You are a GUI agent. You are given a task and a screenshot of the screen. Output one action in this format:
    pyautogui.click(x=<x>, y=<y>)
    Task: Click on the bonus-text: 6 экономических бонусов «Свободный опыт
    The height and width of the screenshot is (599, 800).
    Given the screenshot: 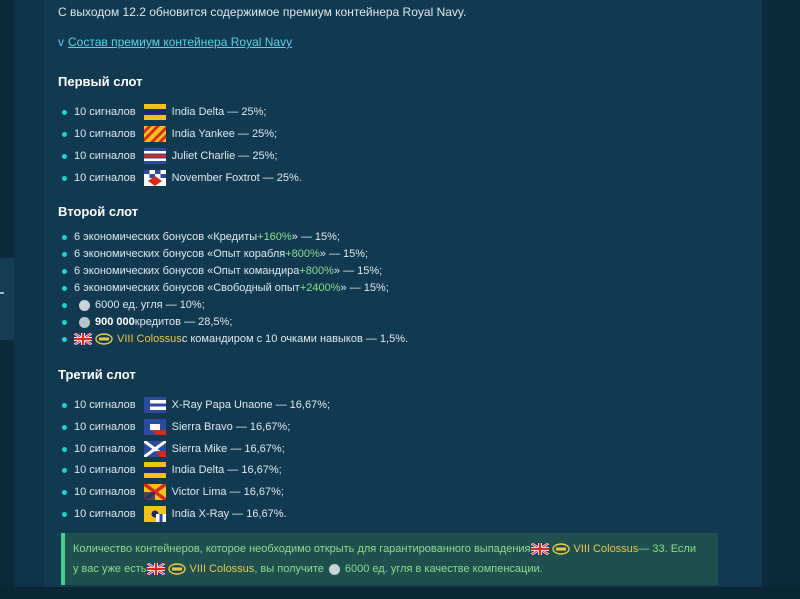 What is the action you would take?
    pyautogui.click(x=187, y=288)
    